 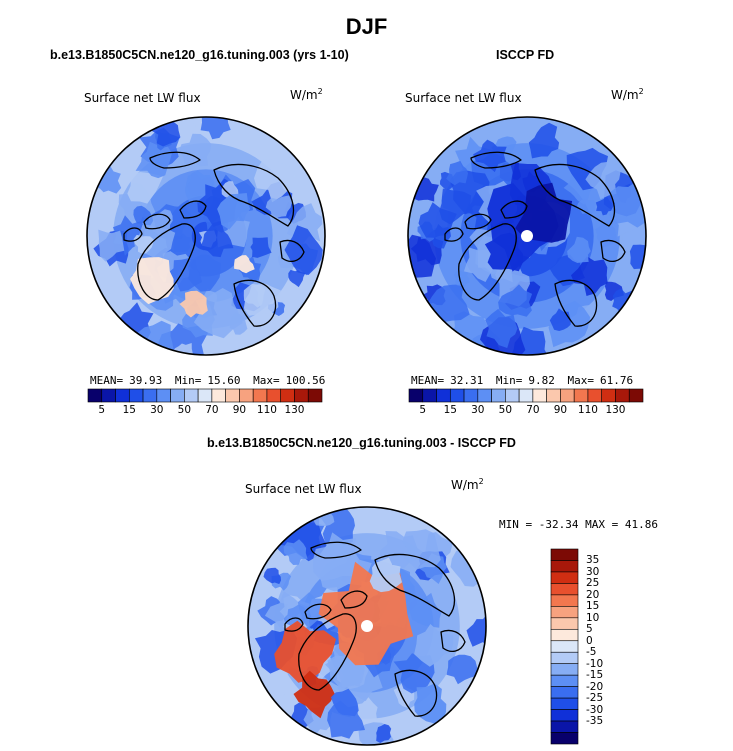 I want to click on model-colorbar-tick-label: 130, so click(x=294, y=410).